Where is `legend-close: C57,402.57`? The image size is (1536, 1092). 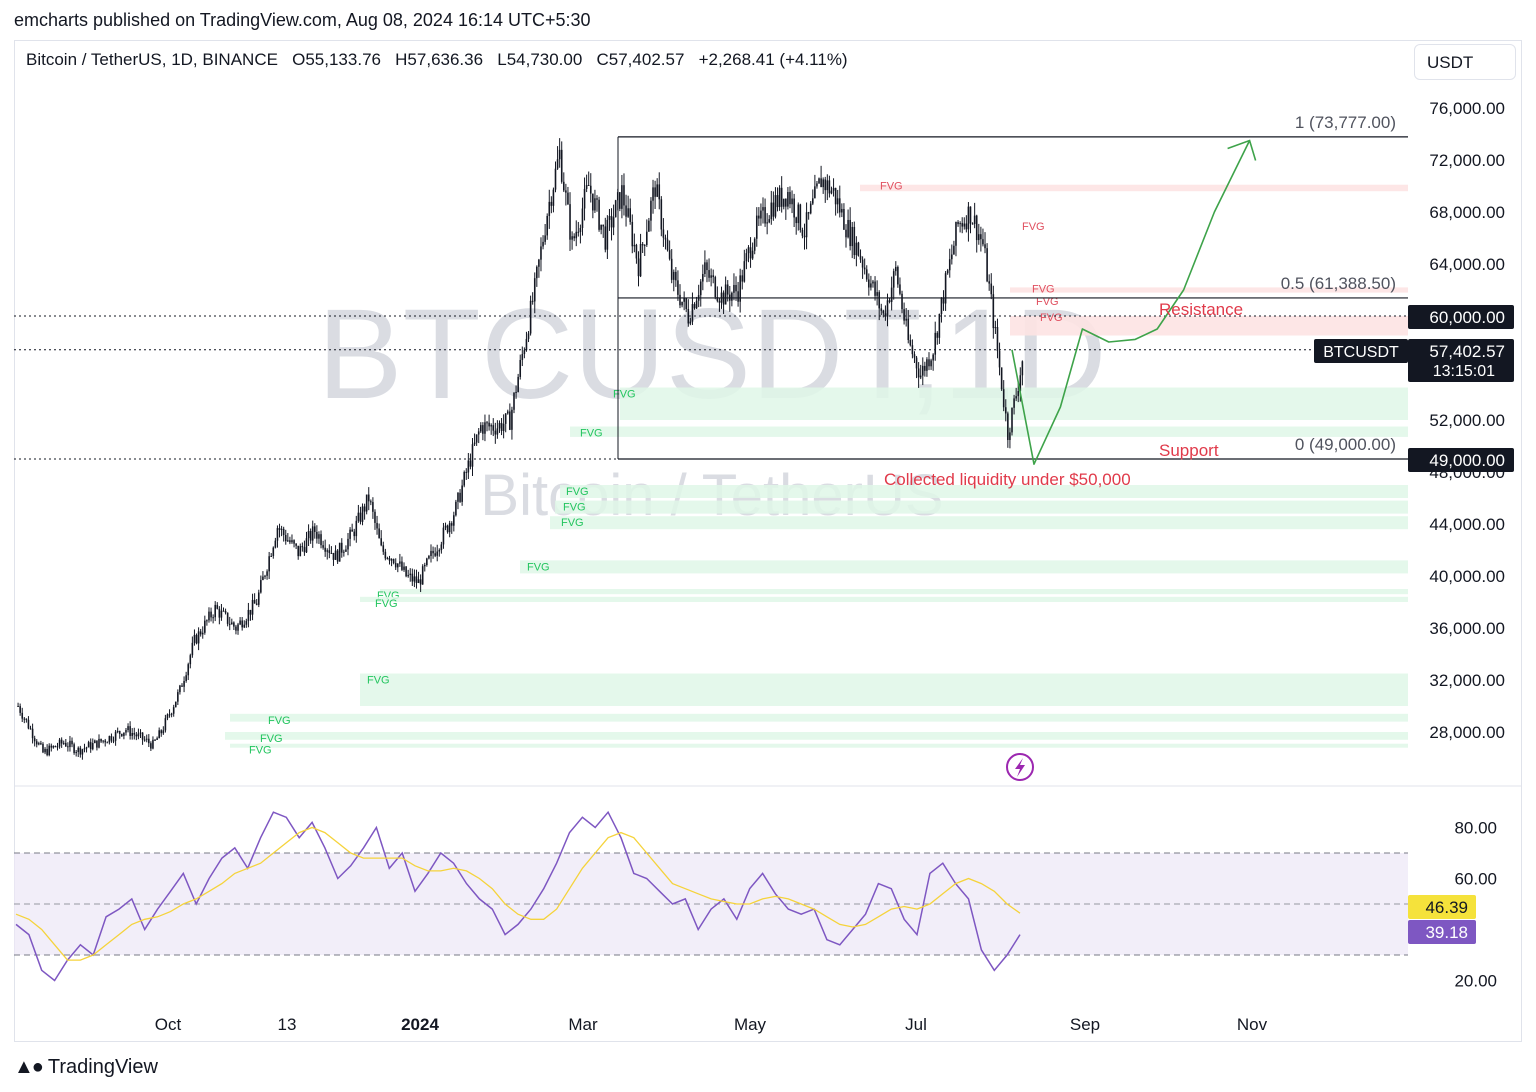 legend-close: C57,402.57 is located at coordinates (640, 59).